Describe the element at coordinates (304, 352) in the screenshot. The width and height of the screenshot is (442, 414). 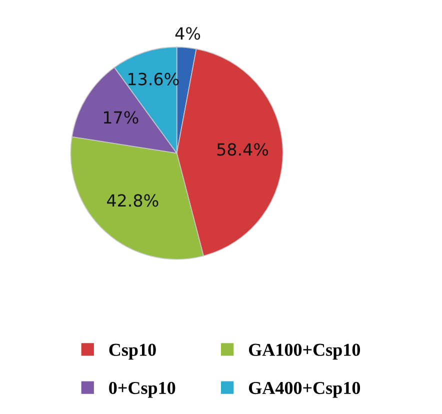
I see `legend-label: GA100+Csp10` at that location.